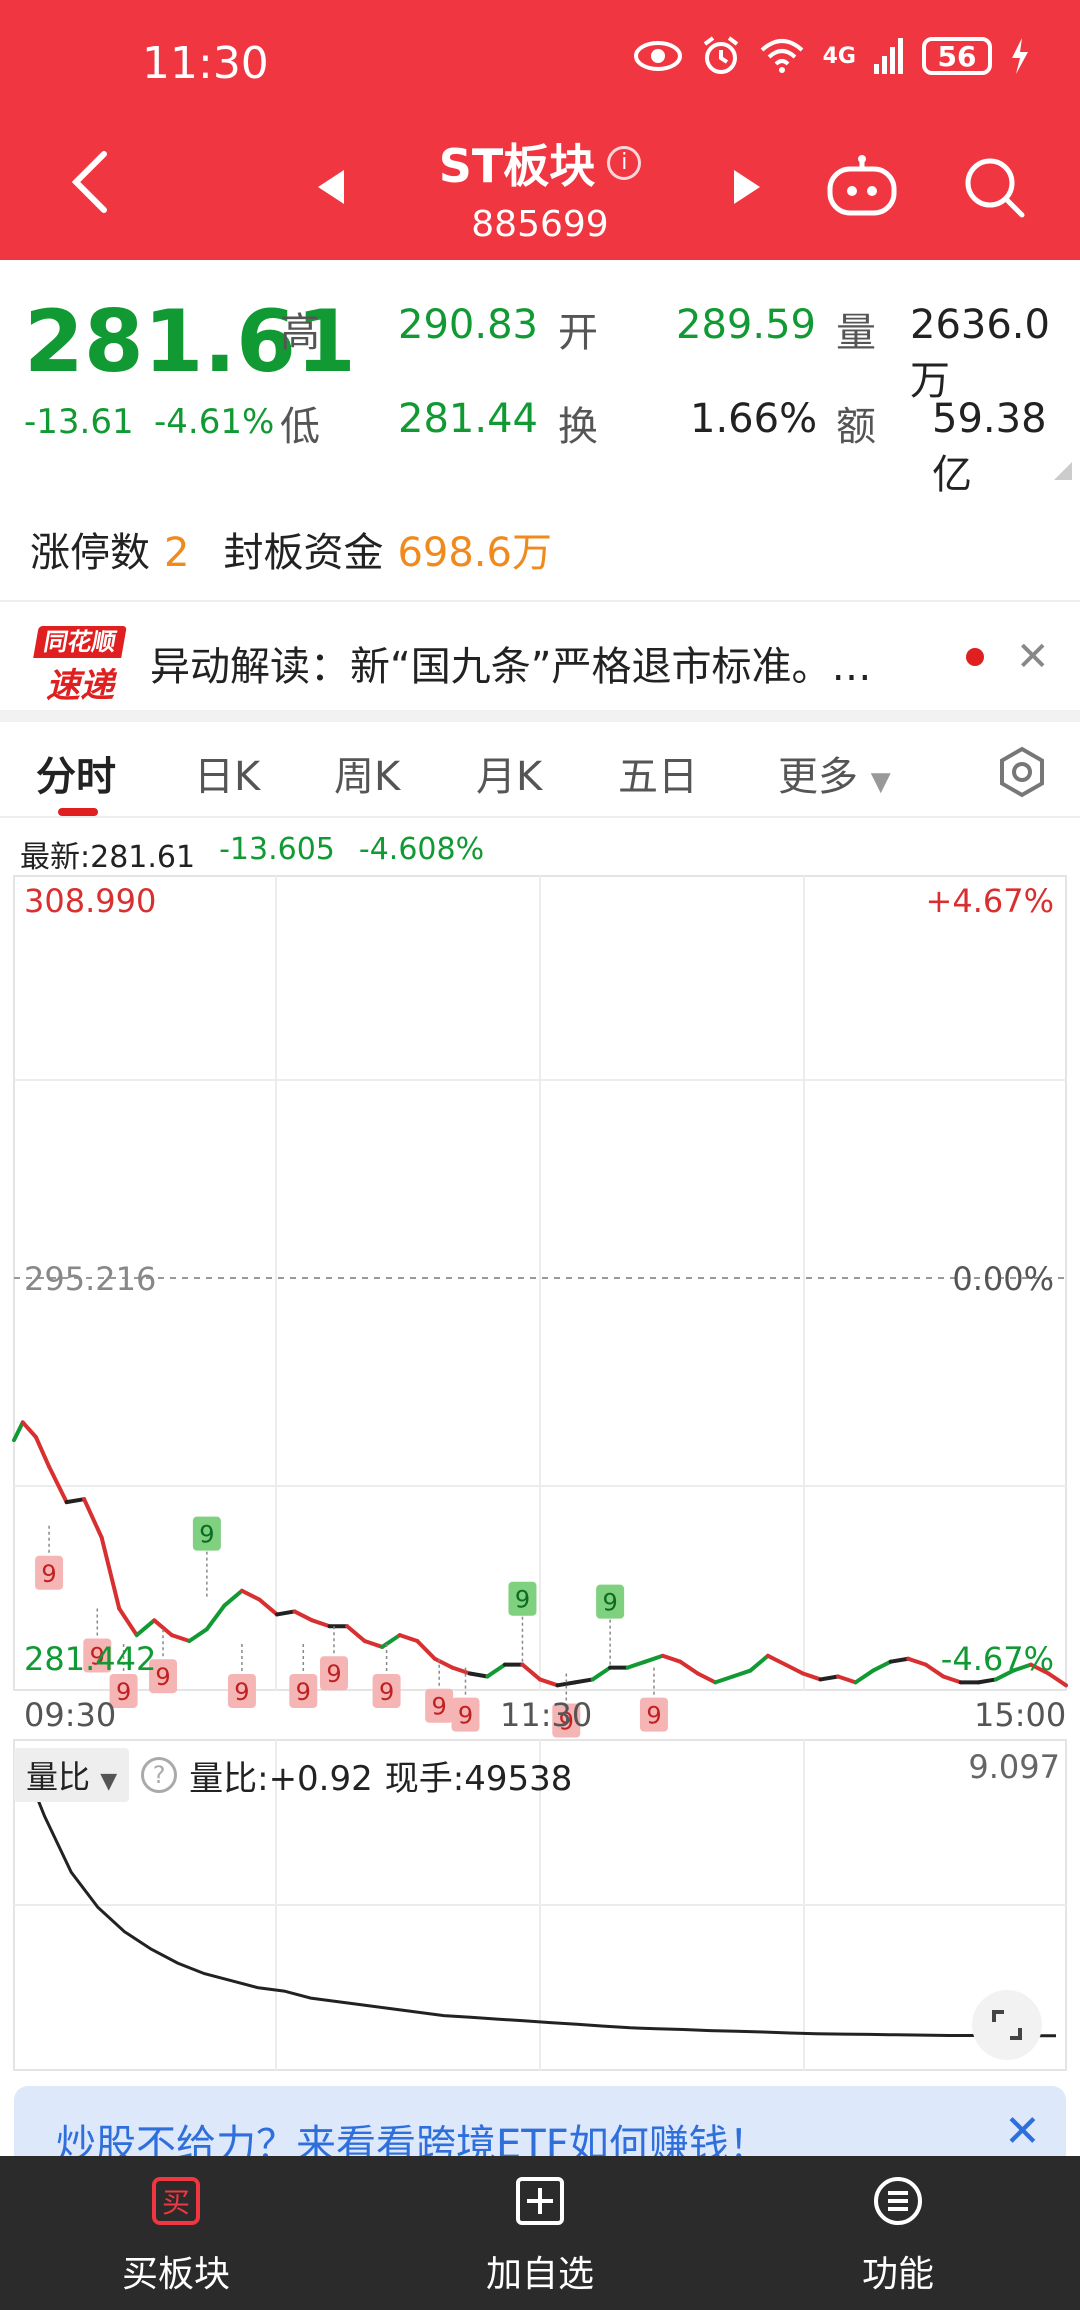 This screenshot has width=1080, height=2310. I want to click on pct-mid-label: 0.00%, so click(1003, 1279).